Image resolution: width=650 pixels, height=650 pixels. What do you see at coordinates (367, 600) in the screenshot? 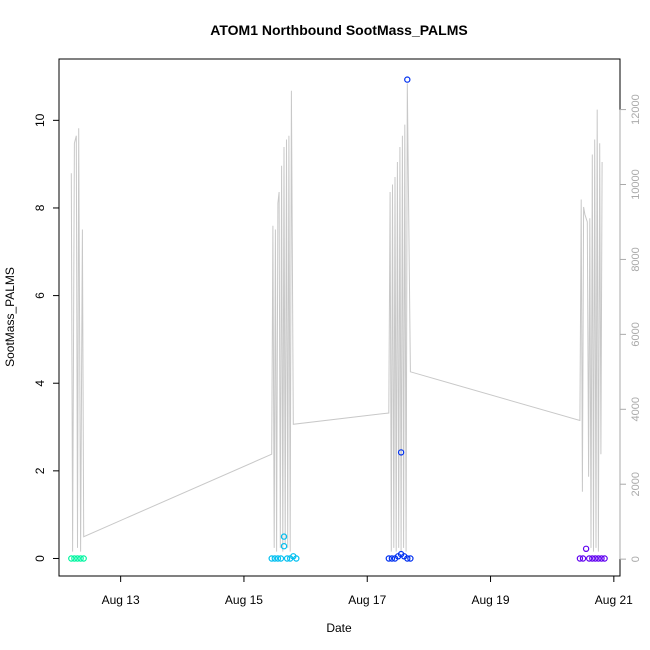
I see `x-tick-label: Aug 17` at bounding box center [367, 600].